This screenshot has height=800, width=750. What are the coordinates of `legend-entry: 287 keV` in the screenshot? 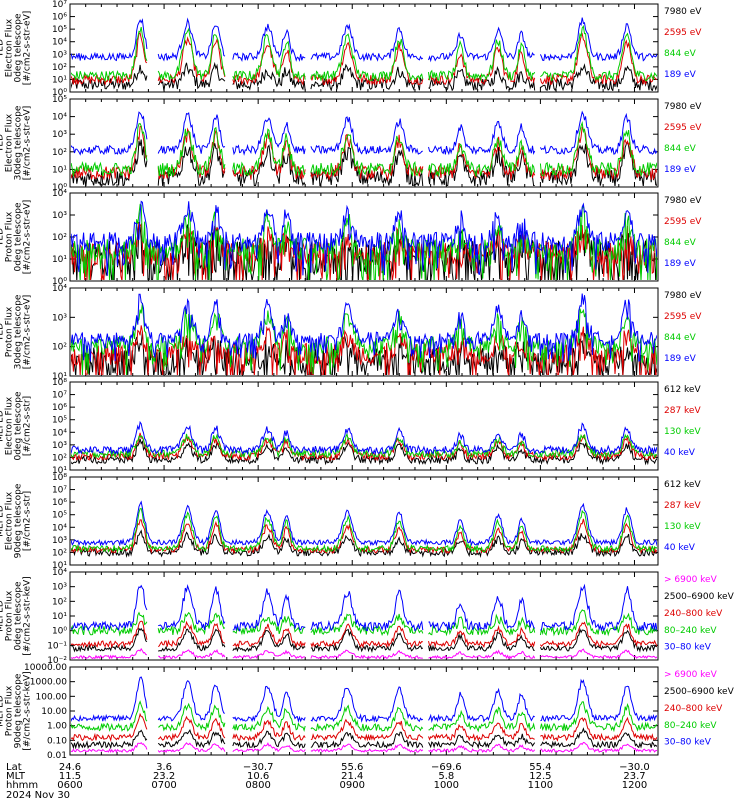 It's located at (682, 411).